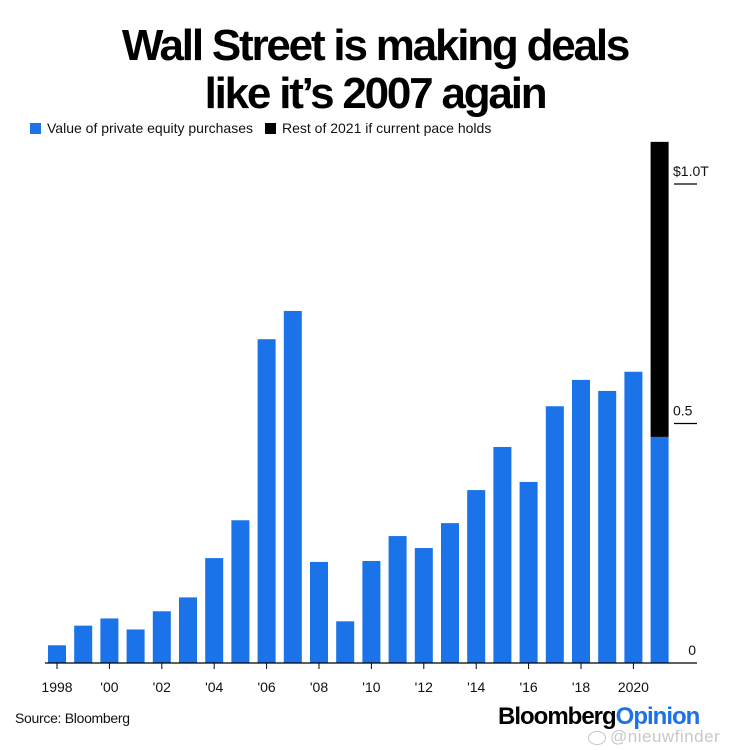  Describe the element at coordinates (386, 128) in the screenshot. I see `legend-label-rest-2021: Rest of 2021 if current pace holds` at that location.